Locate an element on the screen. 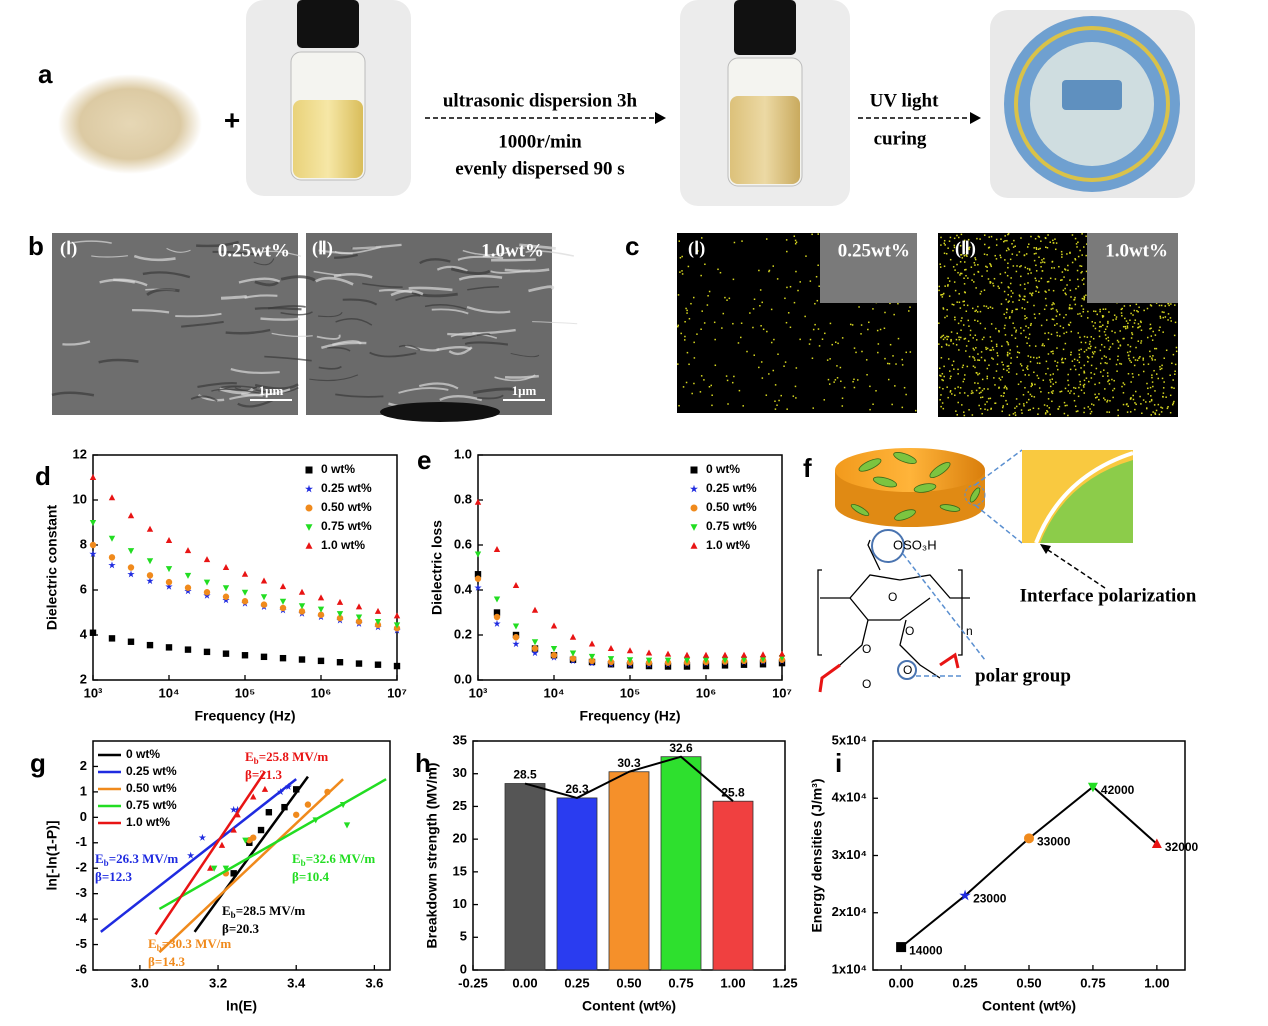 The height and width of the screenshot is (1026, 1268). annotation-part: E is located at coordinates (249, 756).